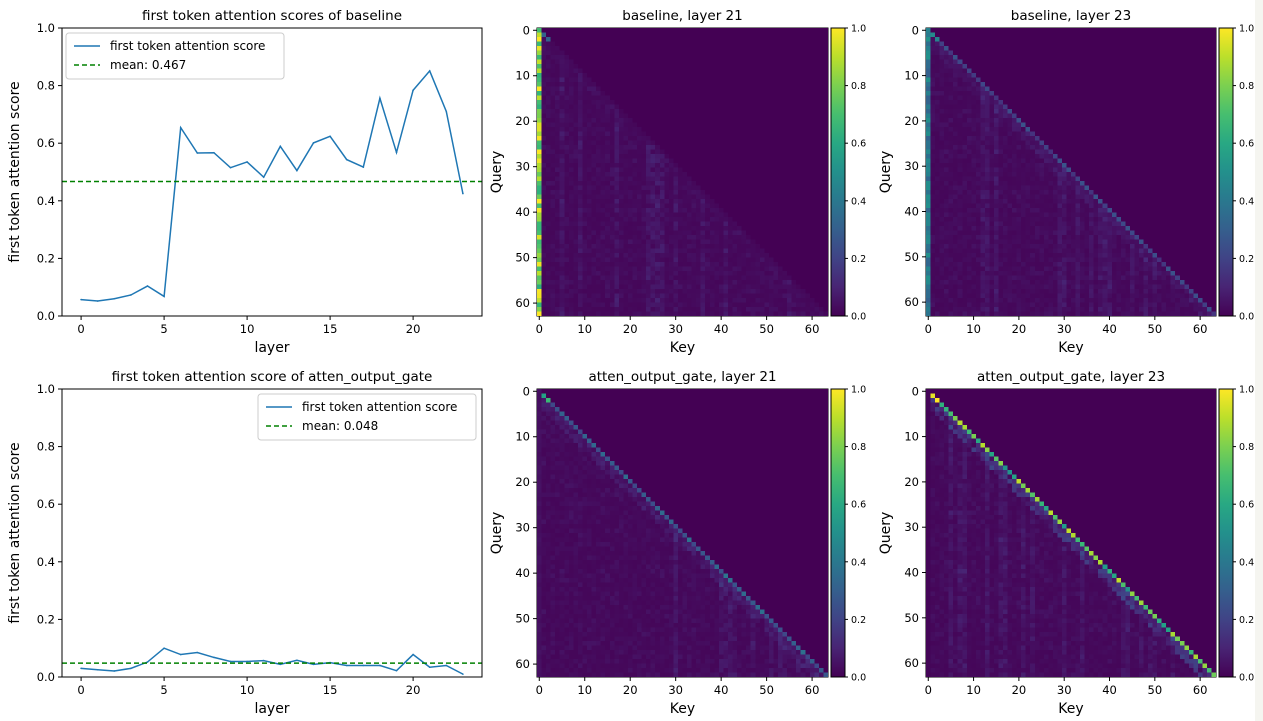 This screenshot has width=1263, height=721. What do you see at coordinates (526, 30) in the screenshot?
I see `y-tick-label: 0` at bounding box center [526, 30].